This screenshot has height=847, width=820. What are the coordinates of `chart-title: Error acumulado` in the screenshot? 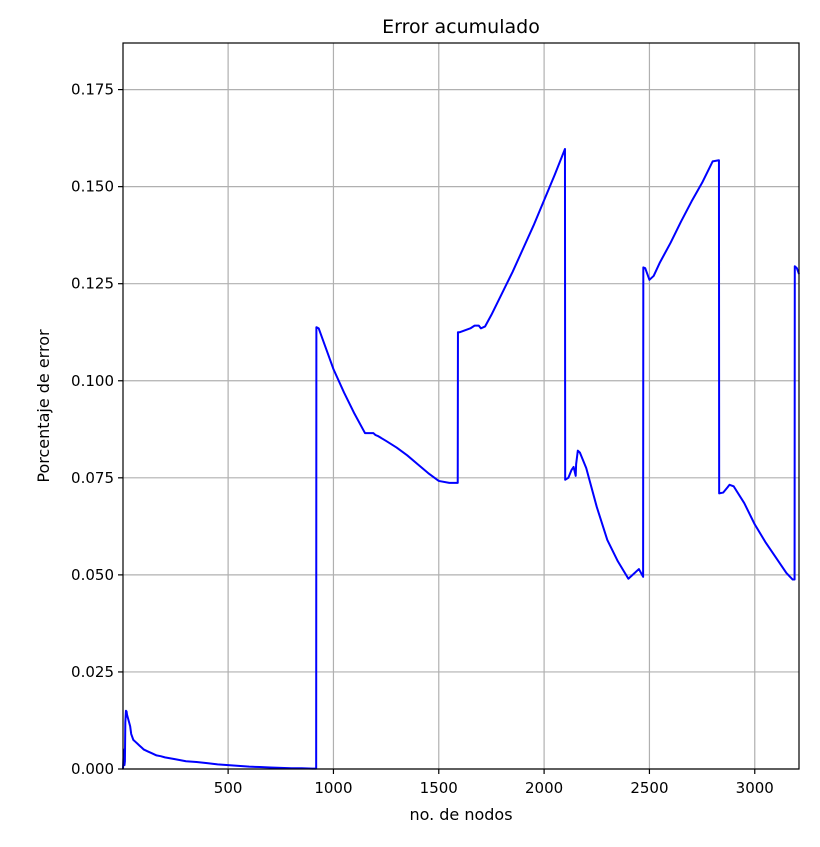 It's located at (461, 27).